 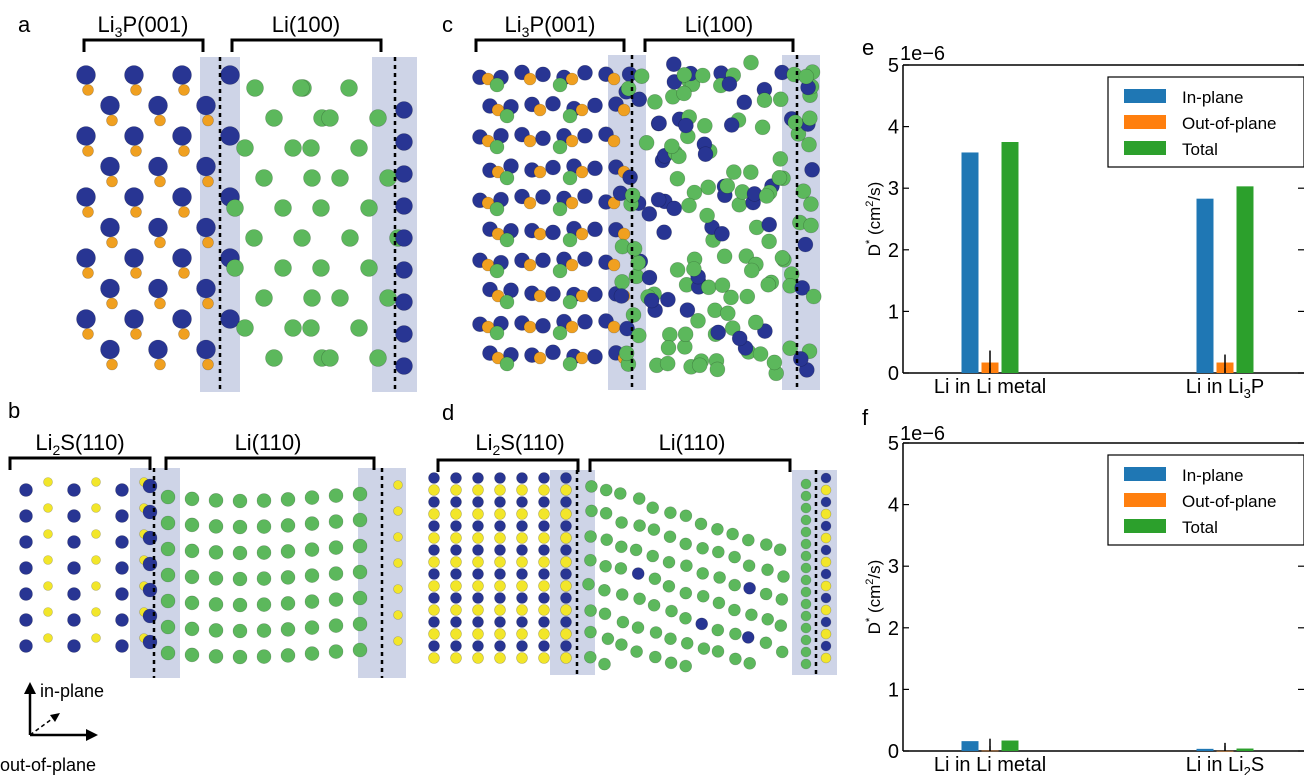 What do you see at coordinates (1200, 527) in the screenshot?
I see `legend-label: Total` at bounding box center [1200, 527].